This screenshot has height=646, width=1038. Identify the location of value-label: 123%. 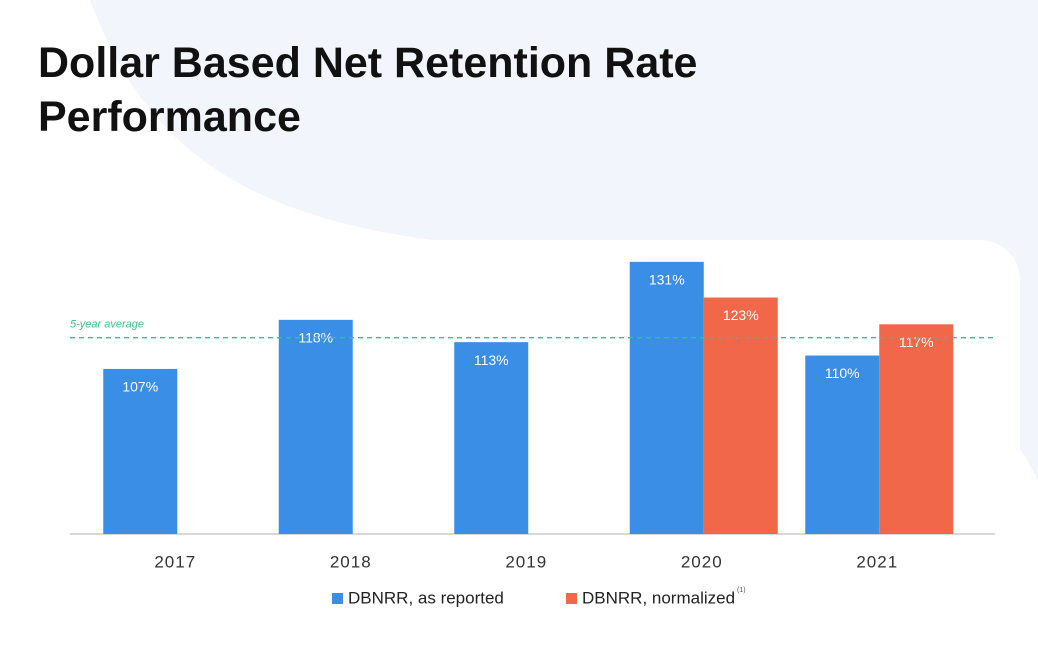
(741, 315).